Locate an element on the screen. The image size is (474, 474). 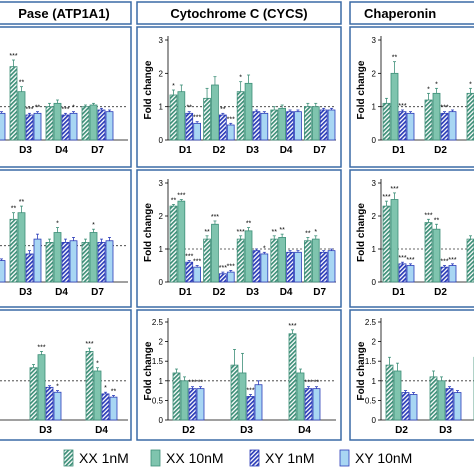
legend-label-xx-10nm: XX 10nM is located at coordinates (195, 458).